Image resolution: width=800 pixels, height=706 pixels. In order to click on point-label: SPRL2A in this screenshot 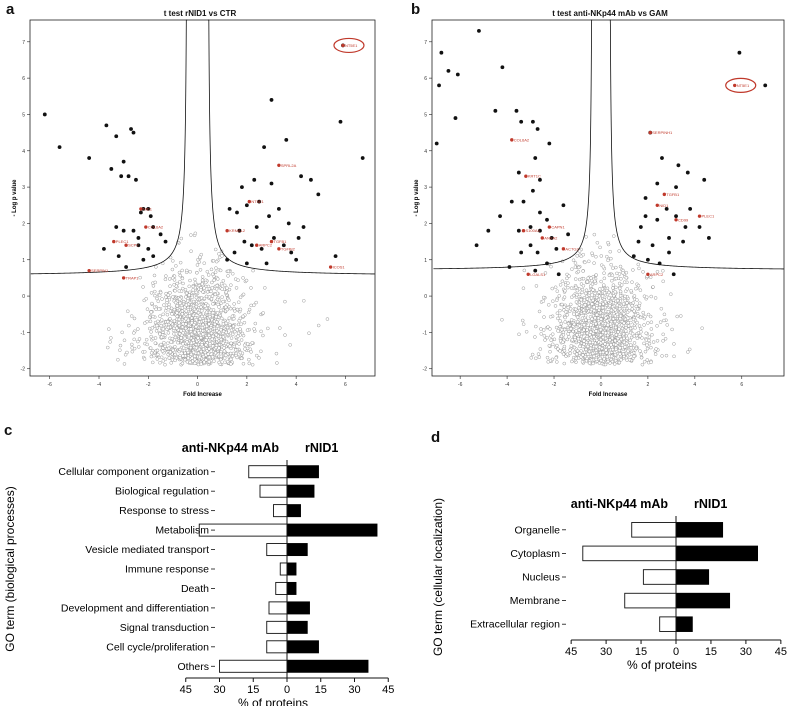, I will do `click(289, 165)`.